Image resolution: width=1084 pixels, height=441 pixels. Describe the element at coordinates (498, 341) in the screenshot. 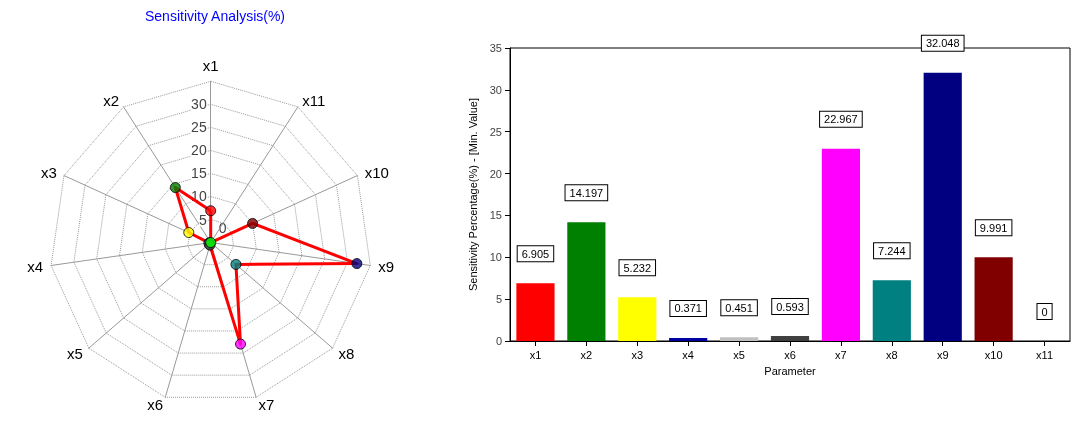

I see `y-tick-label: 0` at that location.